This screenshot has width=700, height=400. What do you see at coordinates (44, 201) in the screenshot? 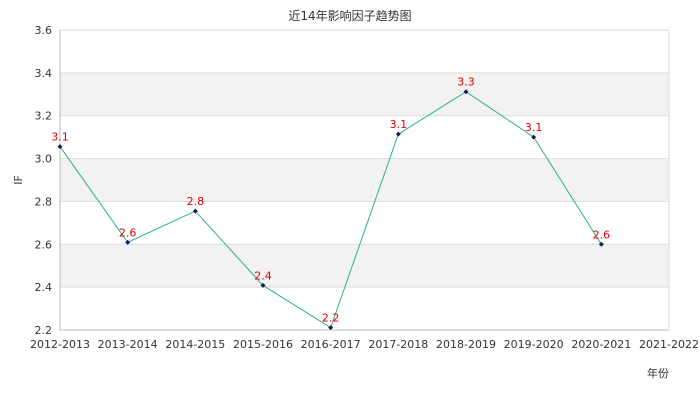
I see `y-tick-label: 2.8` at bounding box center [44, 201].